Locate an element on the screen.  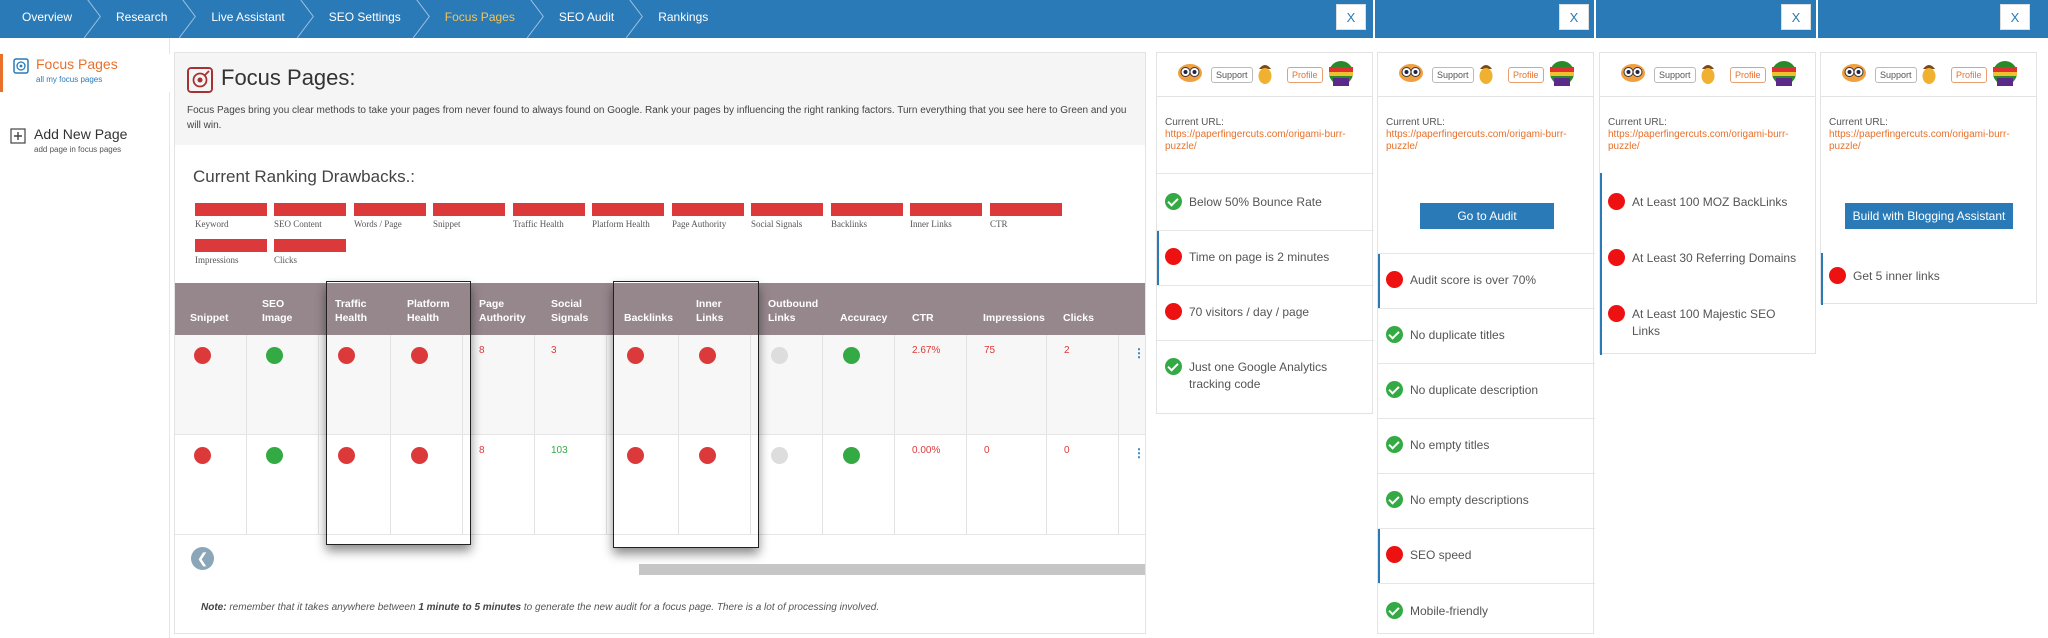
sidebar-item-add-new-page: Add New Page add page in focus pages is located at coordinates (85, 144).